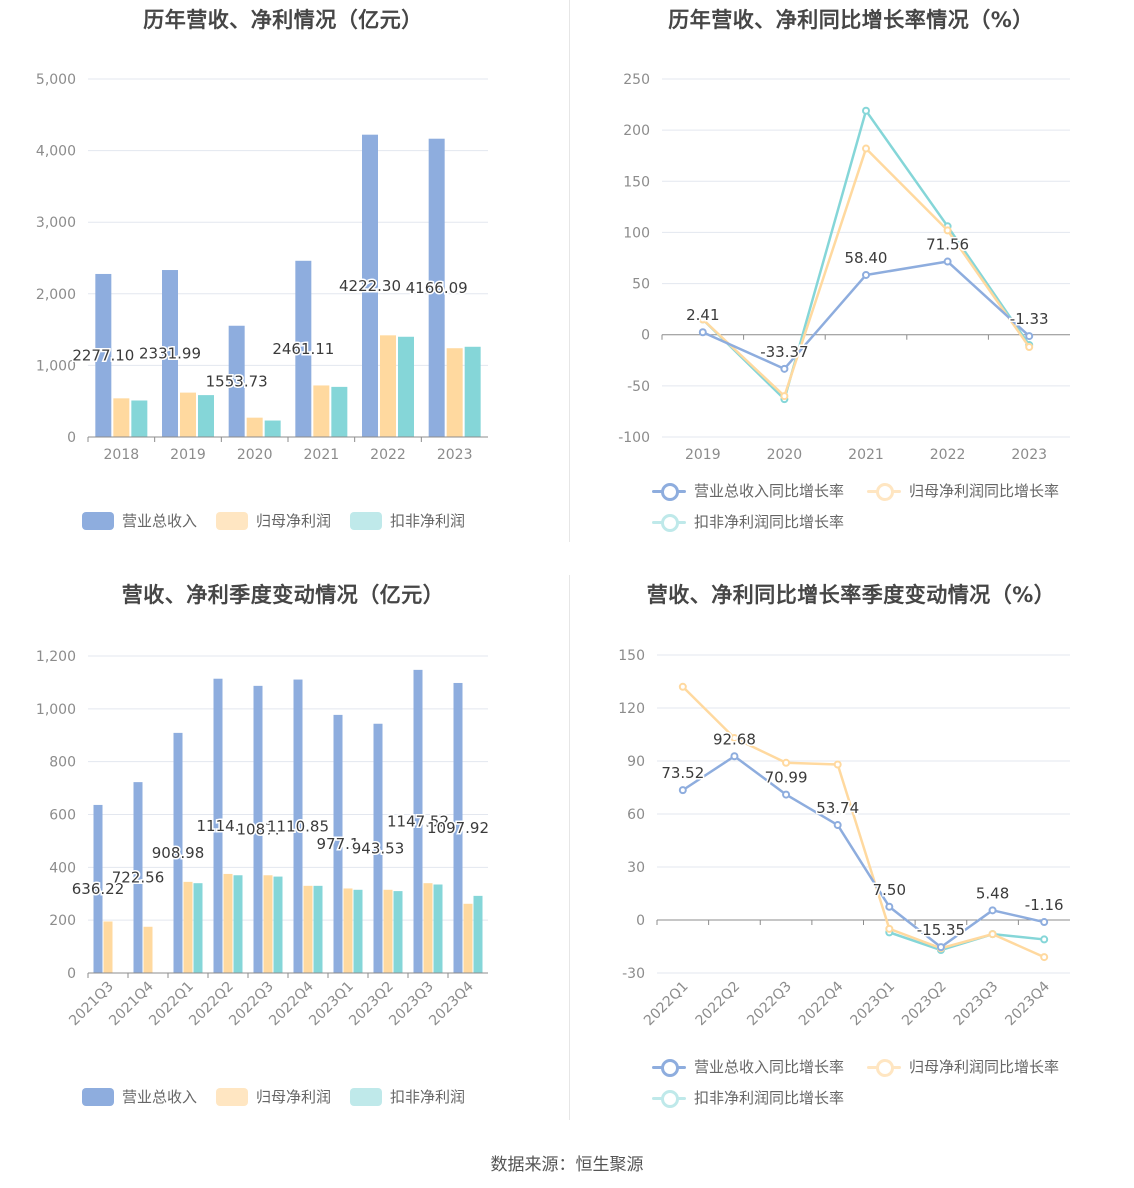 The height and width of the screenshot is (1188, 1134). Describe the element at coordinates (634, 438) in the screenshot. I see `y-tick-label: -100` at that location.